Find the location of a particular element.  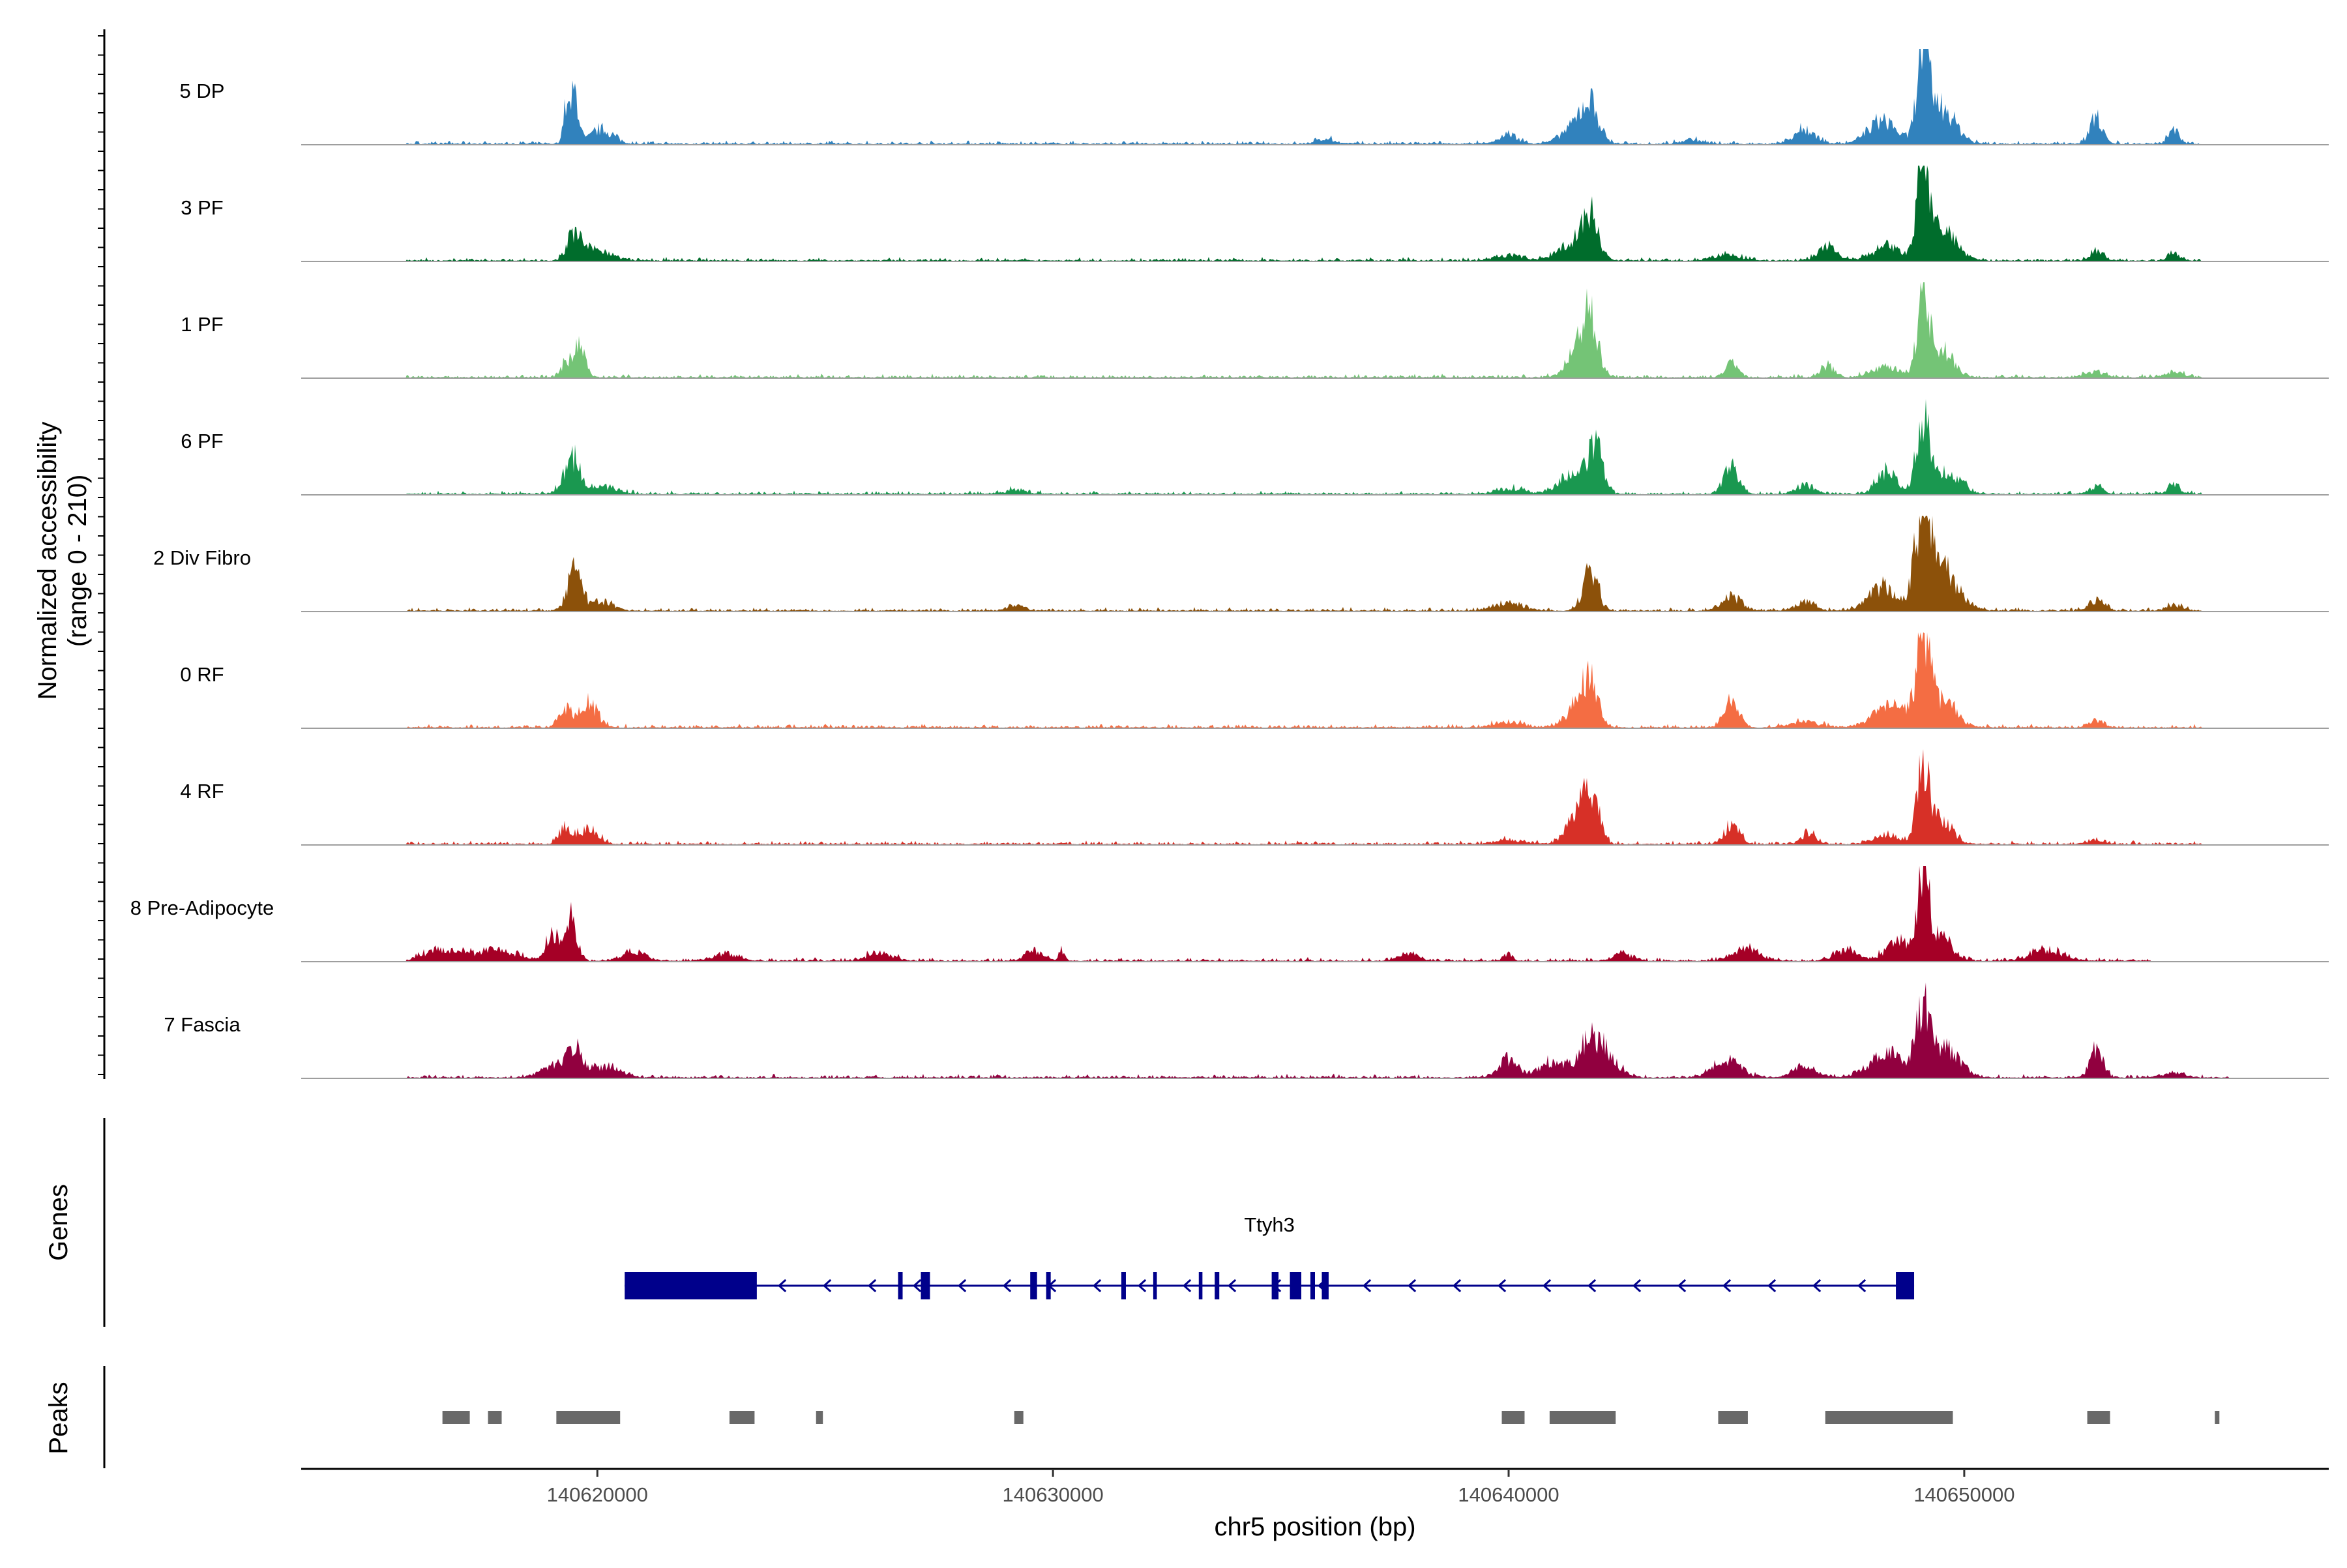

track-label-1: 3 PF is located at coordinates (202, 208).